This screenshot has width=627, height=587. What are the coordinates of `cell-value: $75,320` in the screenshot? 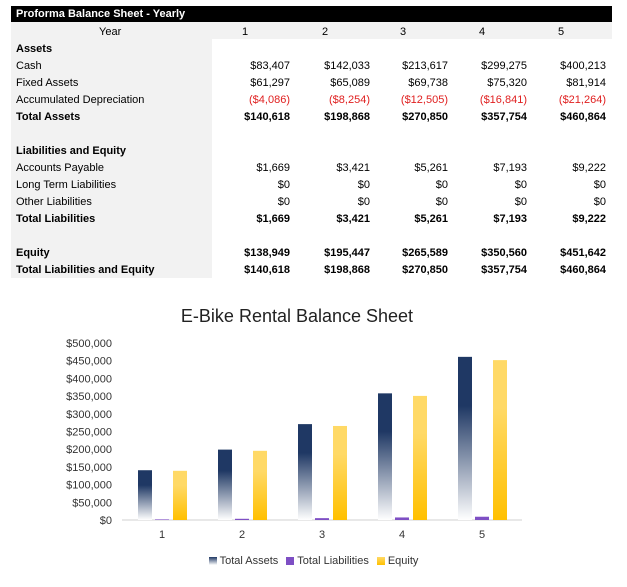 It's located at (507, 83).